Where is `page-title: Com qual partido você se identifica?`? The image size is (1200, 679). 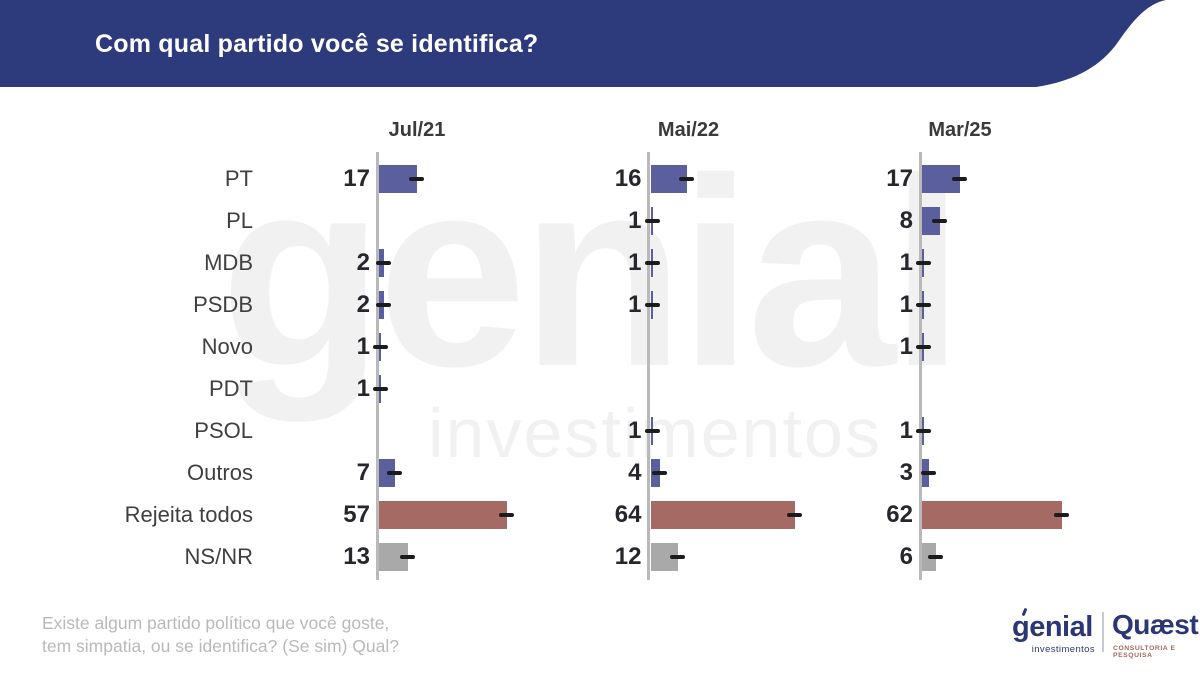
page-title: Com qual partido você se identifica? is located at coordinates (317, 44).